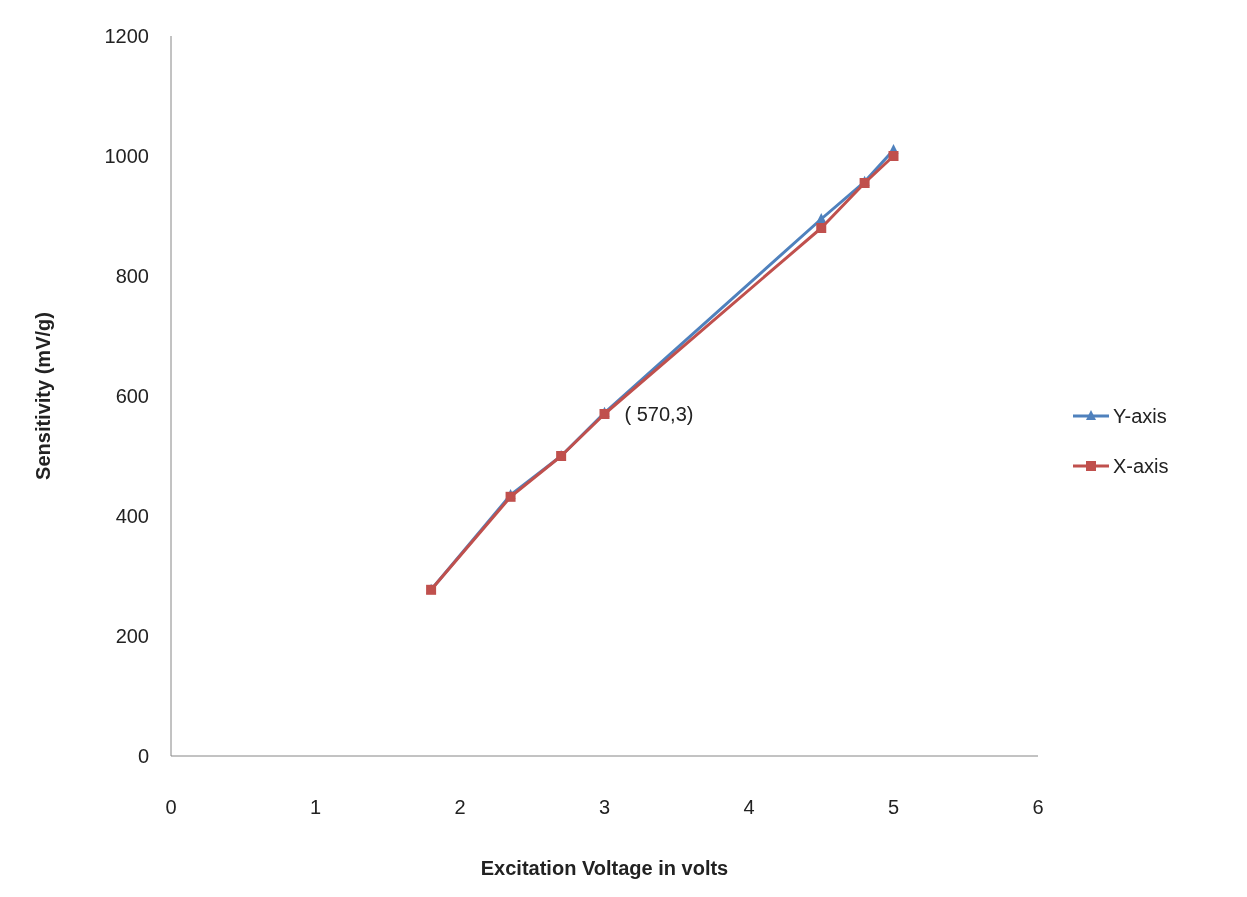  Describe the element at coordinates (1141, 466) in the screenshot. I see `legend-label: X-axis` at that location.